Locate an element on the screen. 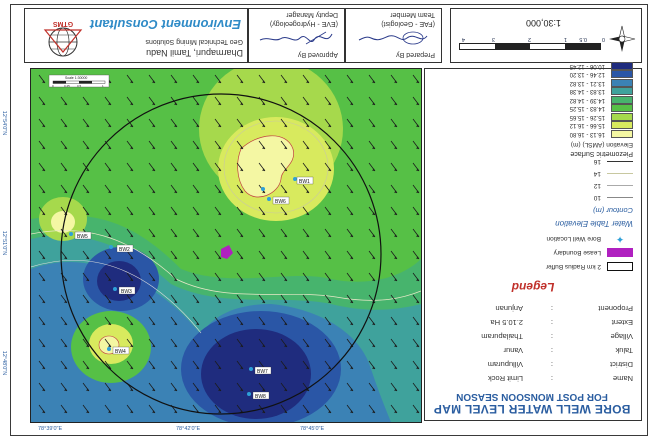  well-label: BW2 is located at coordinates (124, 250).